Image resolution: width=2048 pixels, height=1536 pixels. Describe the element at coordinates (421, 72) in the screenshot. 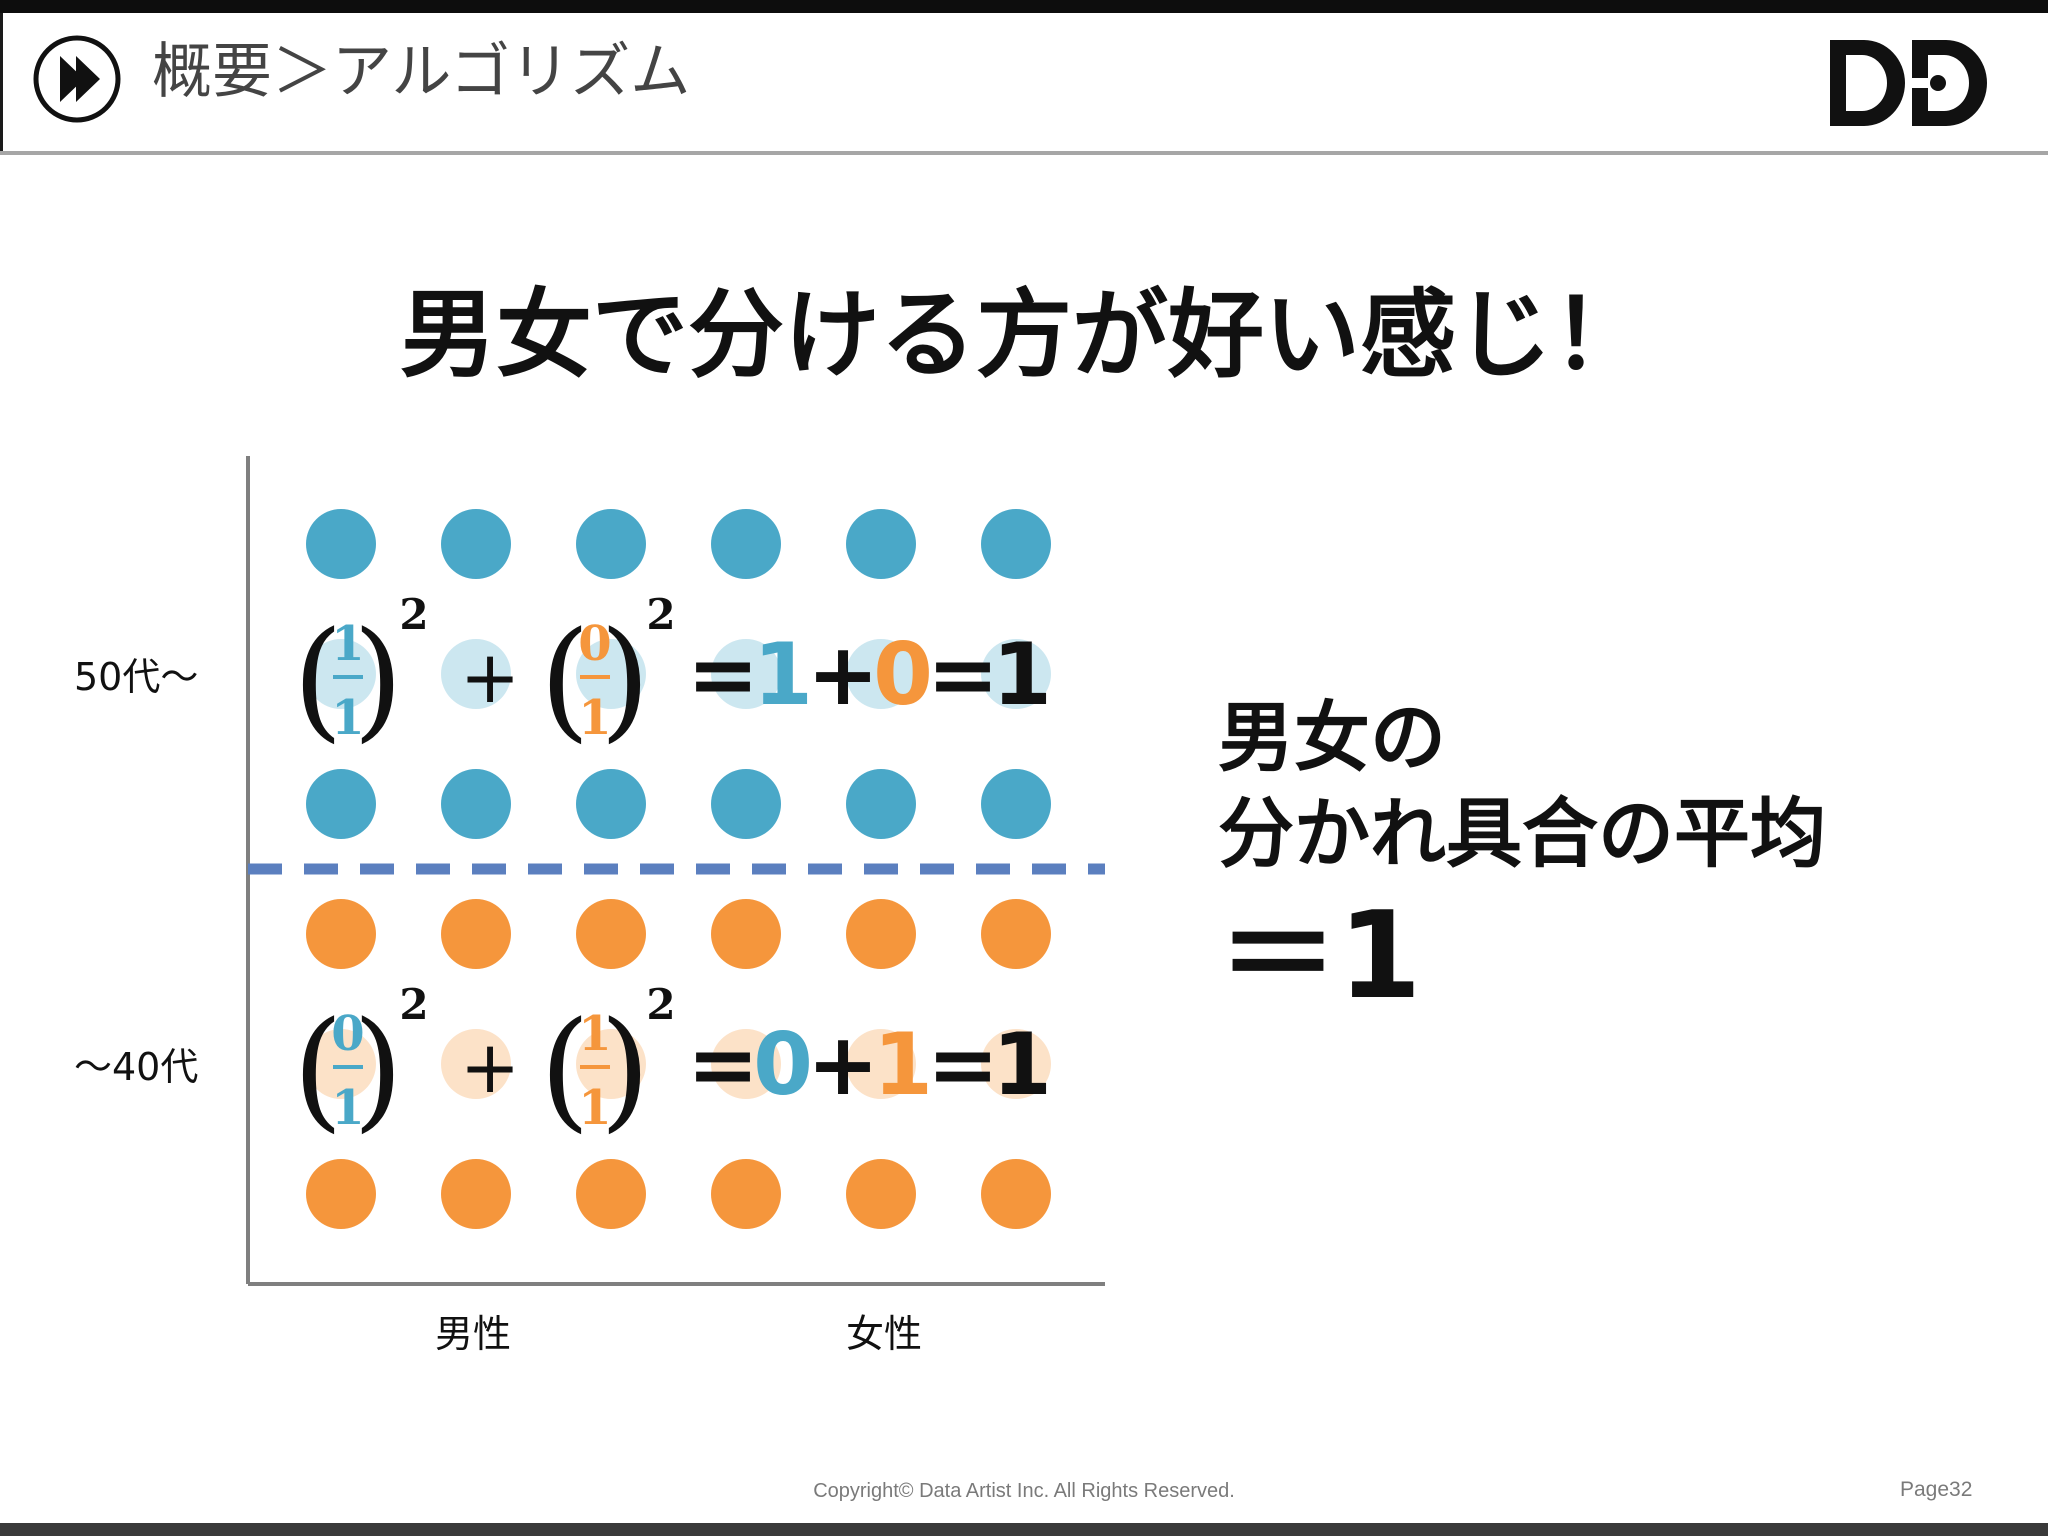

I see `breadcrumb: 概要＞アルゴリズム` at that location.